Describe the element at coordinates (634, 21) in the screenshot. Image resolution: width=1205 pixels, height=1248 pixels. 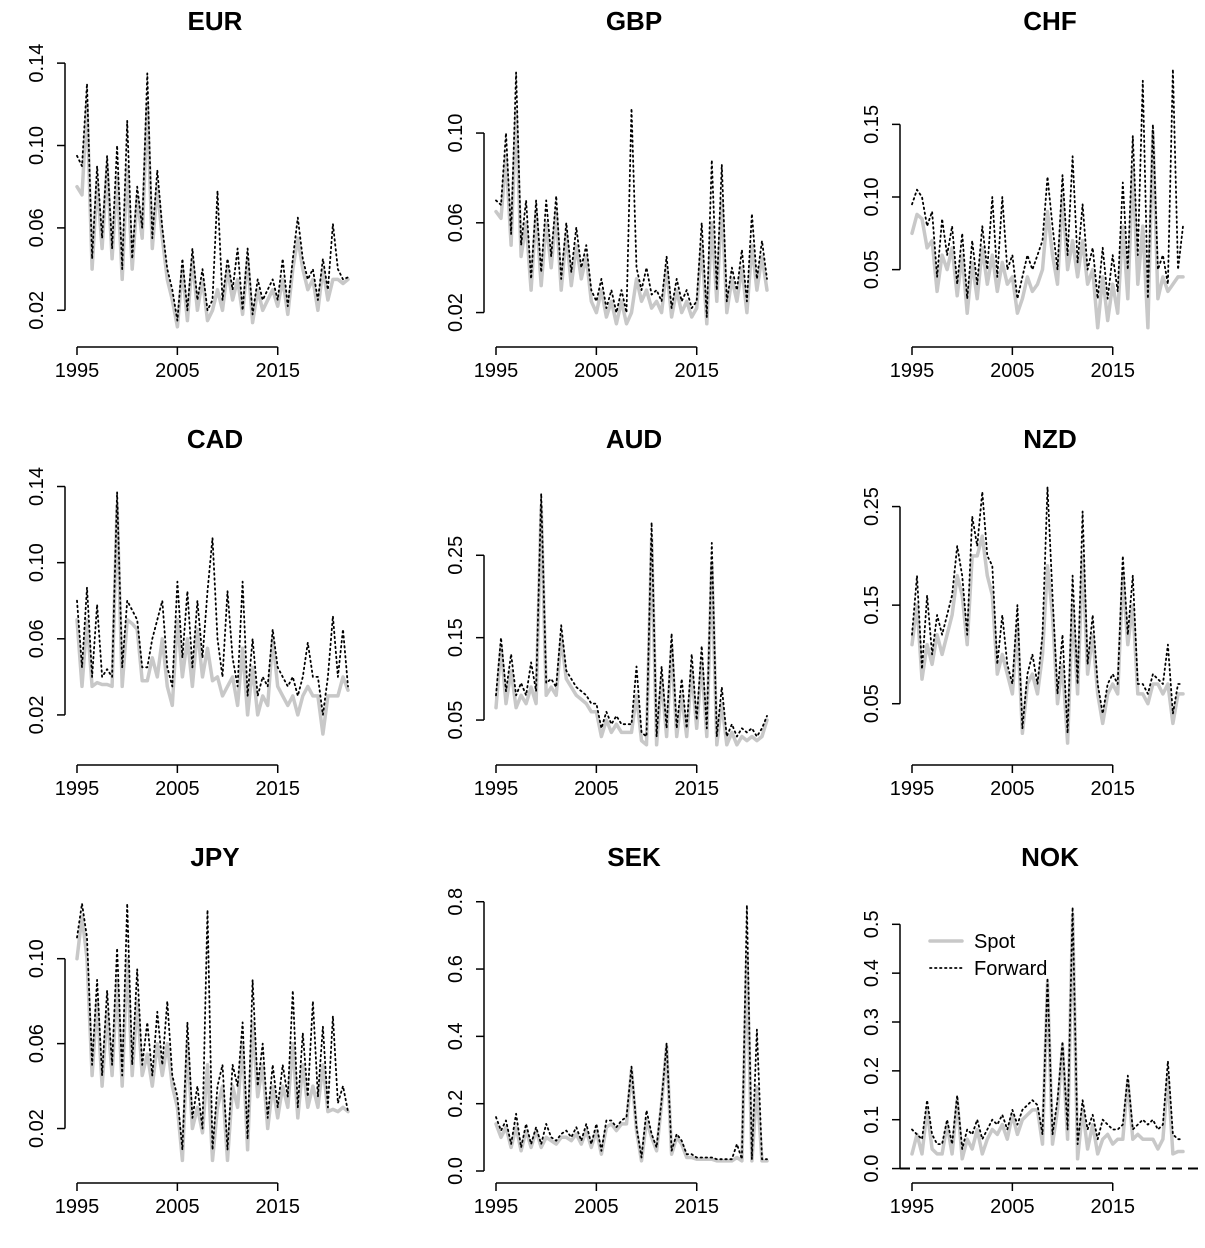
I see `panel-title: GBP` at that location.